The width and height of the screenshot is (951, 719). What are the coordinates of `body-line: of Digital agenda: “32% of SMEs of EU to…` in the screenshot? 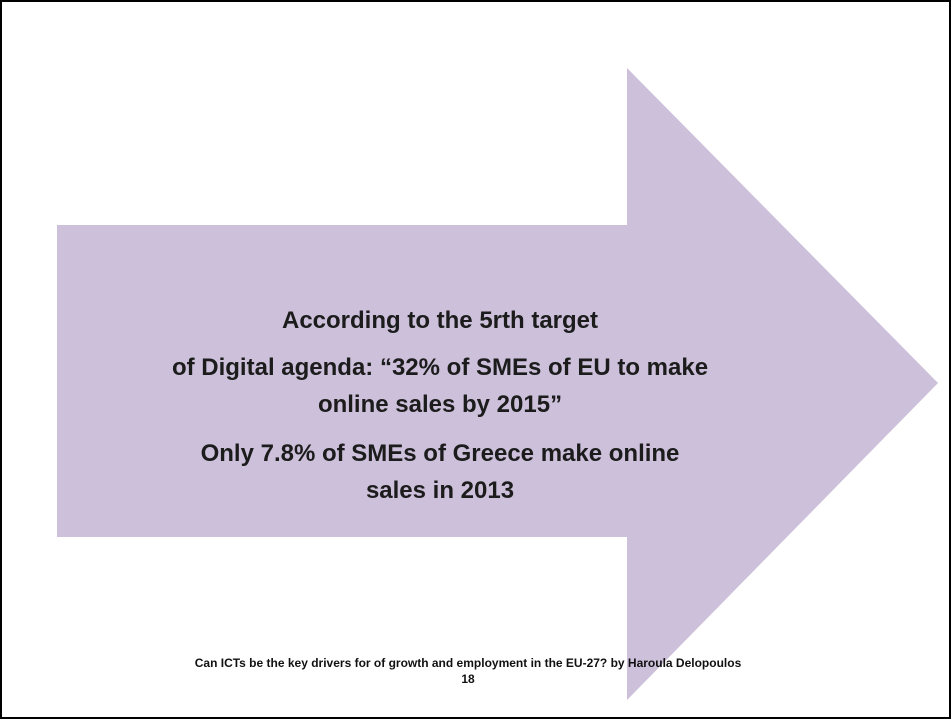 It's located at (440, 367).